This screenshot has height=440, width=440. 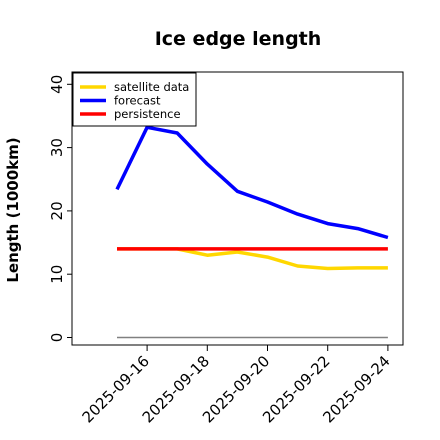 What do you see at coordinates (57, 210) in the screenshot?
I see `y-tick-label: 20` at bounding box center [57, 210].